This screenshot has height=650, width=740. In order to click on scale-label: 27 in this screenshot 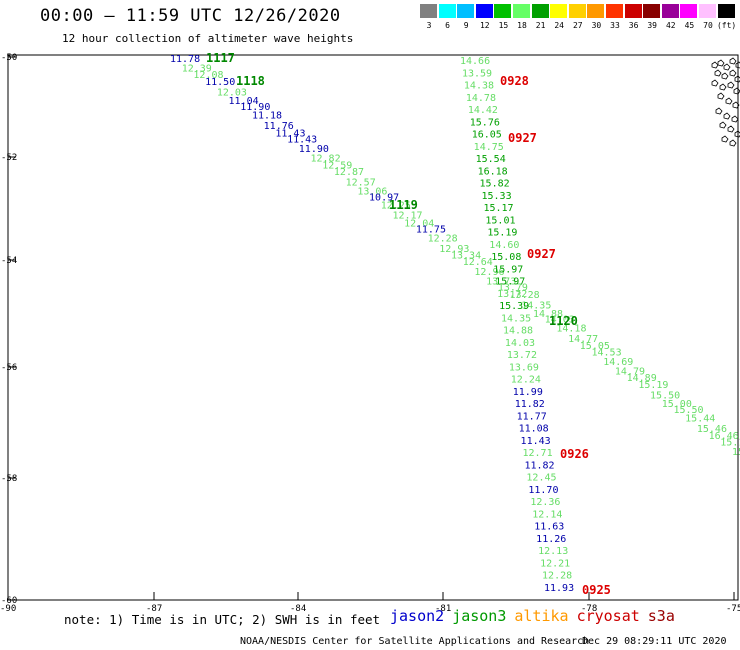, I will do `click(577, 25)`.